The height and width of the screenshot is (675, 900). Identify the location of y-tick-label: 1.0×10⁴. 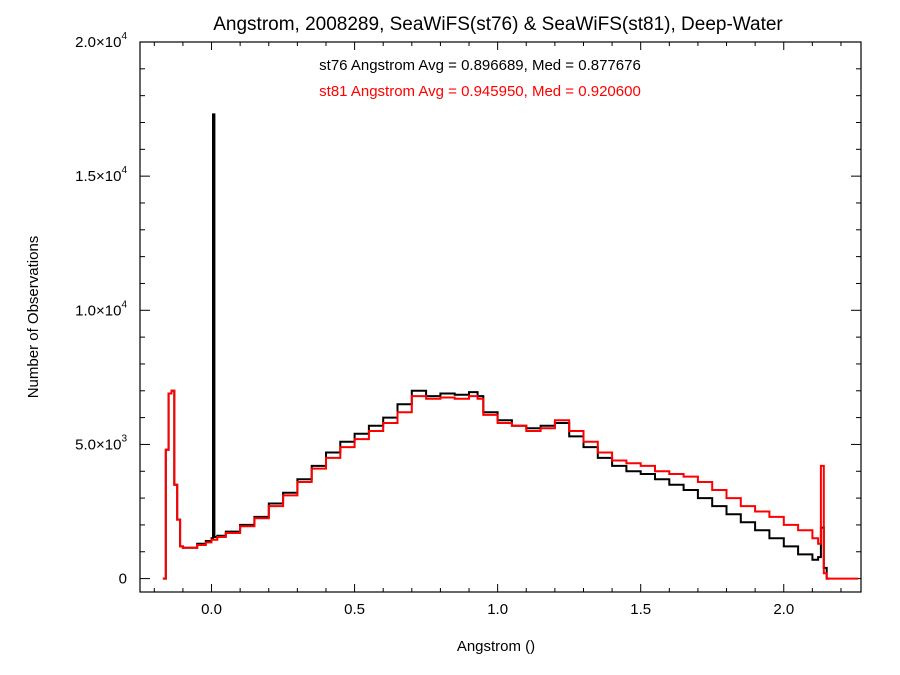
(101, 309).